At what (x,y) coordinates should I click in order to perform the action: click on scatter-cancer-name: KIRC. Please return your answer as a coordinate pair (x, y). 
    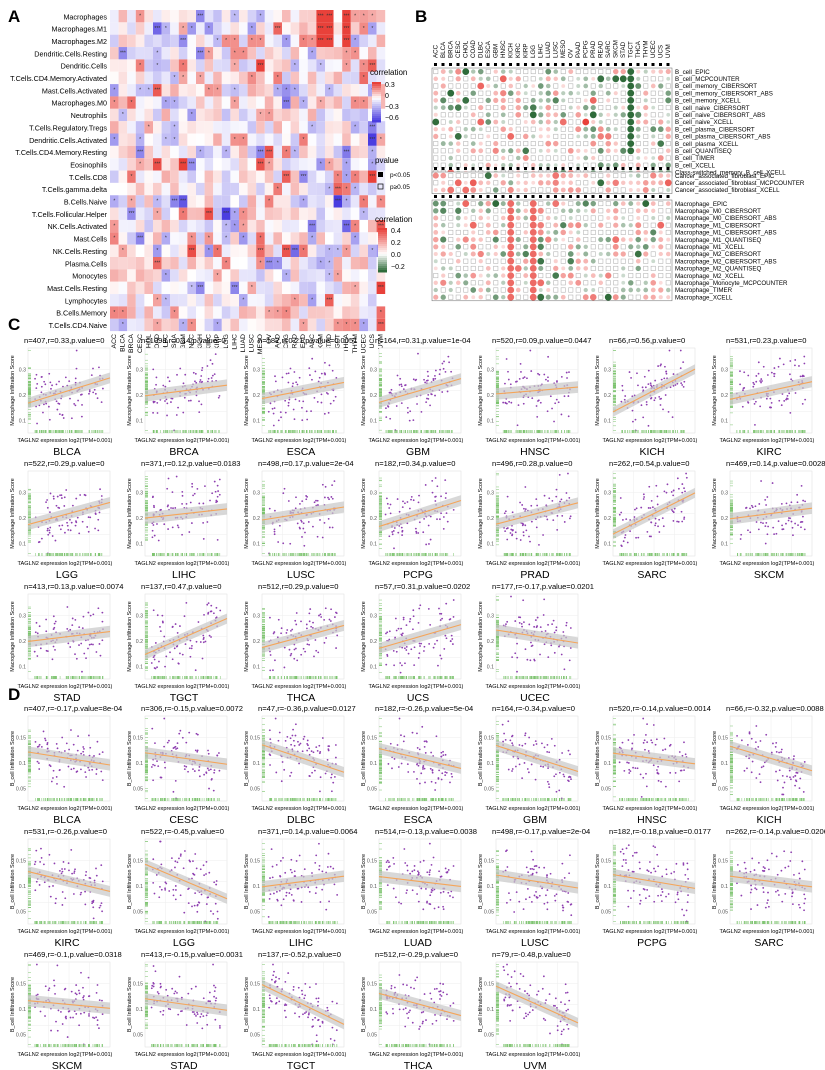
    Looking at the image, I should click on (769, 452).